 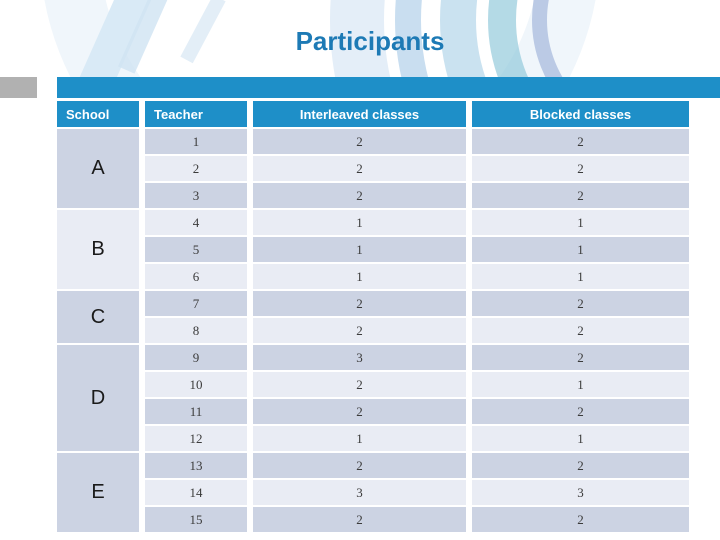 I want to click on column-header-interleaved: Interleaved classes, so click(x=359, y=114).